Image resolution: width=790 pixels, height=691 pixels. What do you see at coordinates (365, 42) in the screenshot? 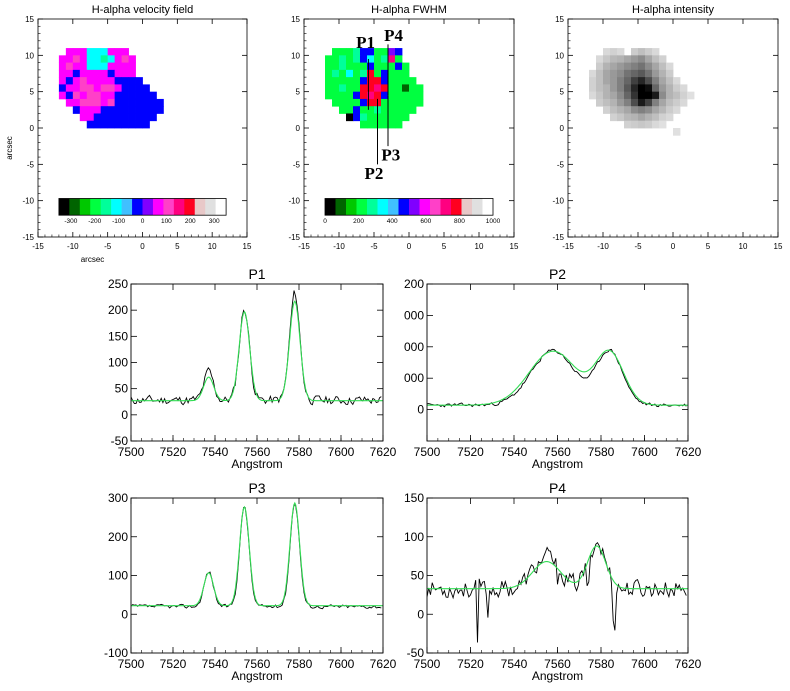
I see `marker-label-p1: P1` at bounding box center [365, 42].